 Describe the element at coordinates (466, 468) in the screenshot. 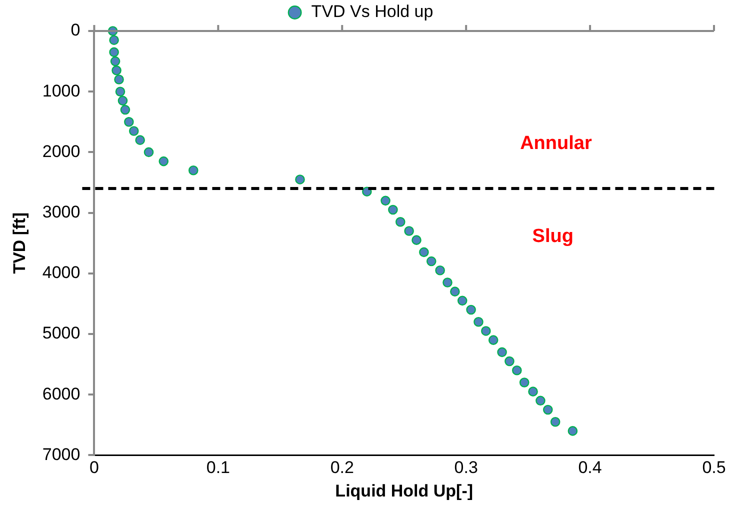

I see `x-tick-label: 0.3` at that location.